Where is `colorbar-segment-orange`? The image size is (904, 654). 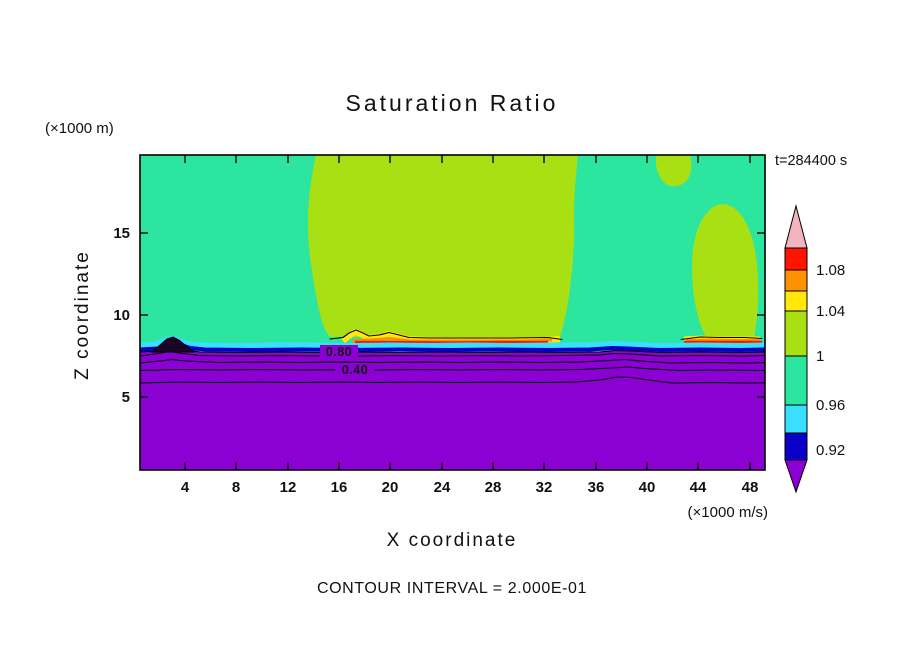
colorbar-segment-orange is located at coordinates (796, 280).